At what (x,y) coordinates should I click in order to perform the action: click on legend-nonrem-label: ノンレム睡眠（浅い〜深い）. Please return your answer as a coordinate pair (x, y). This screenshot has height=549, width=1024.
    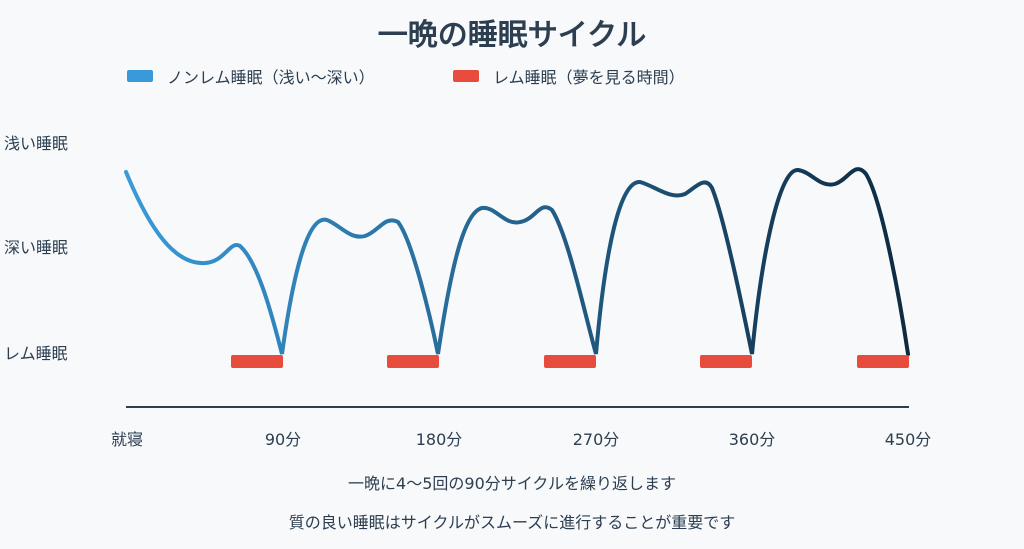
    Looking at the image, I should click on (271, 77).